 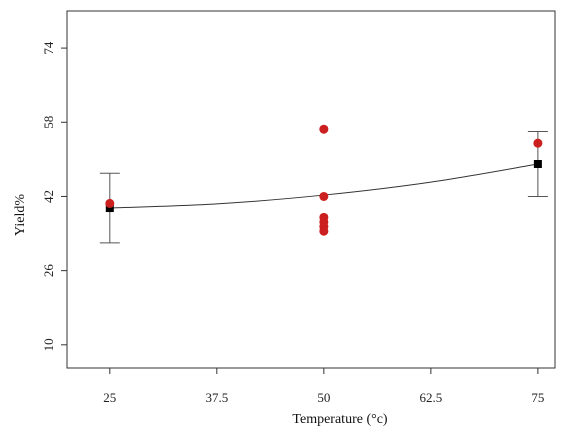 What do you see at coordinates (323, 386) in the screenshot?
I see `x-axis-ticks: 25 37.5 50 62.5 75` at bounding box center [323, 386].